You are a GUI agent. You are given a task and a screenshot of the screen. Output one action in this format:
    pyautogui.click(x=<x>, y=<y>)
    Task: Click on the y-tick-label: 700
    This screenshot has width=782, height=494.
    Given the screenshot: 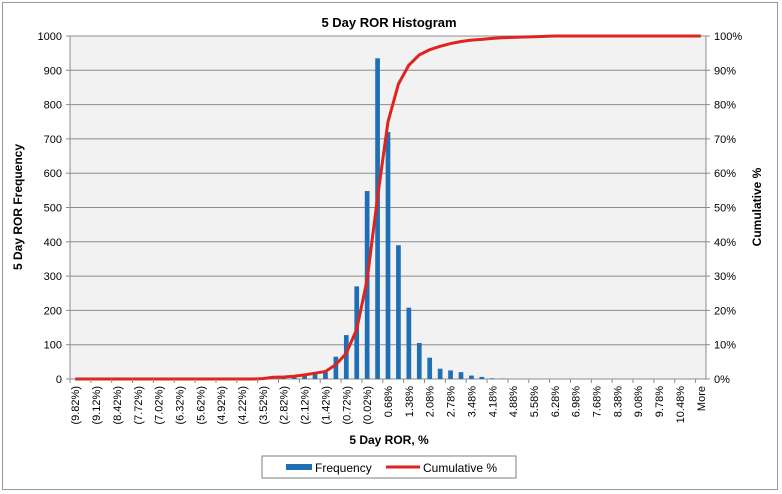 What is the action you would take?
    pyautogui.click(x=53, y=140)
    